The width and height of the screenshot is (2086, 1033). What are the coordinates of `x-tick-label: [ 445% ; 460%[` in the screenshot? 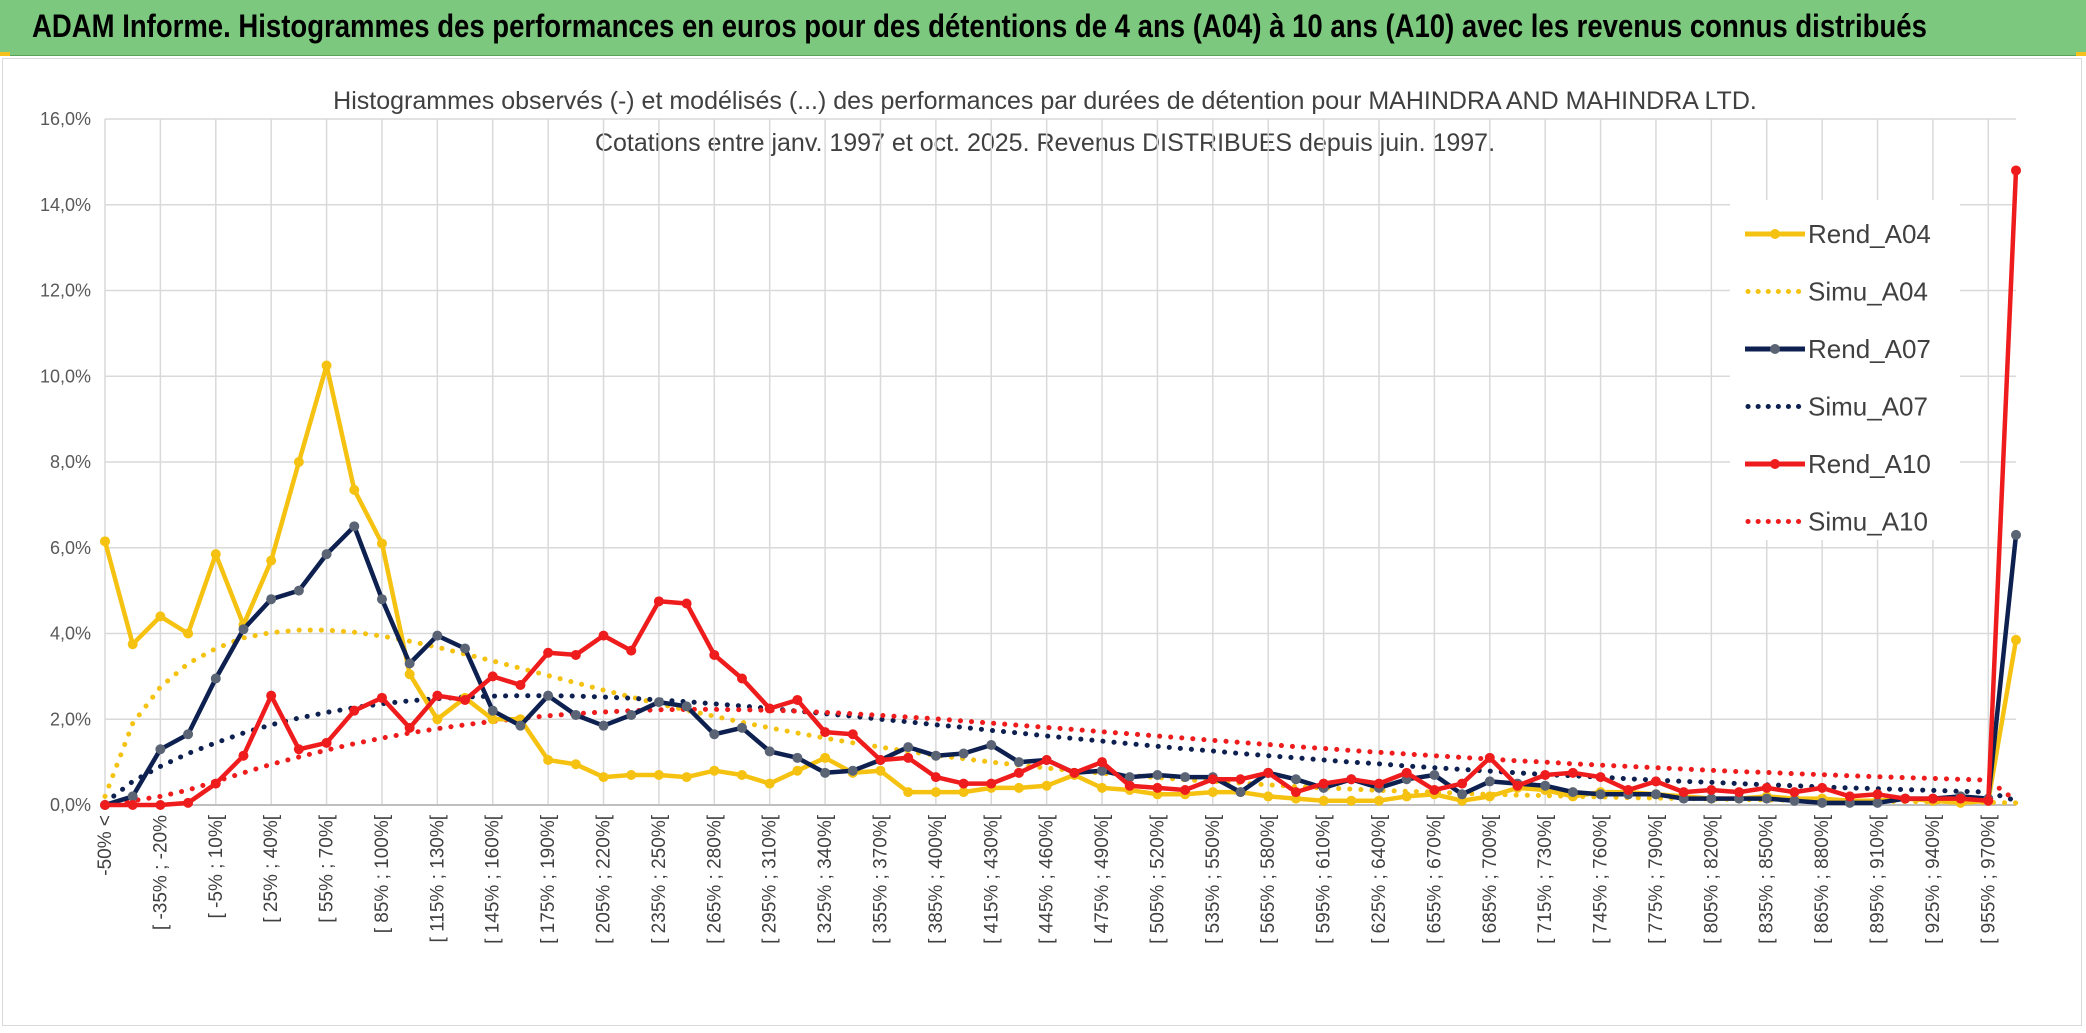 It's located at (1047, 879).